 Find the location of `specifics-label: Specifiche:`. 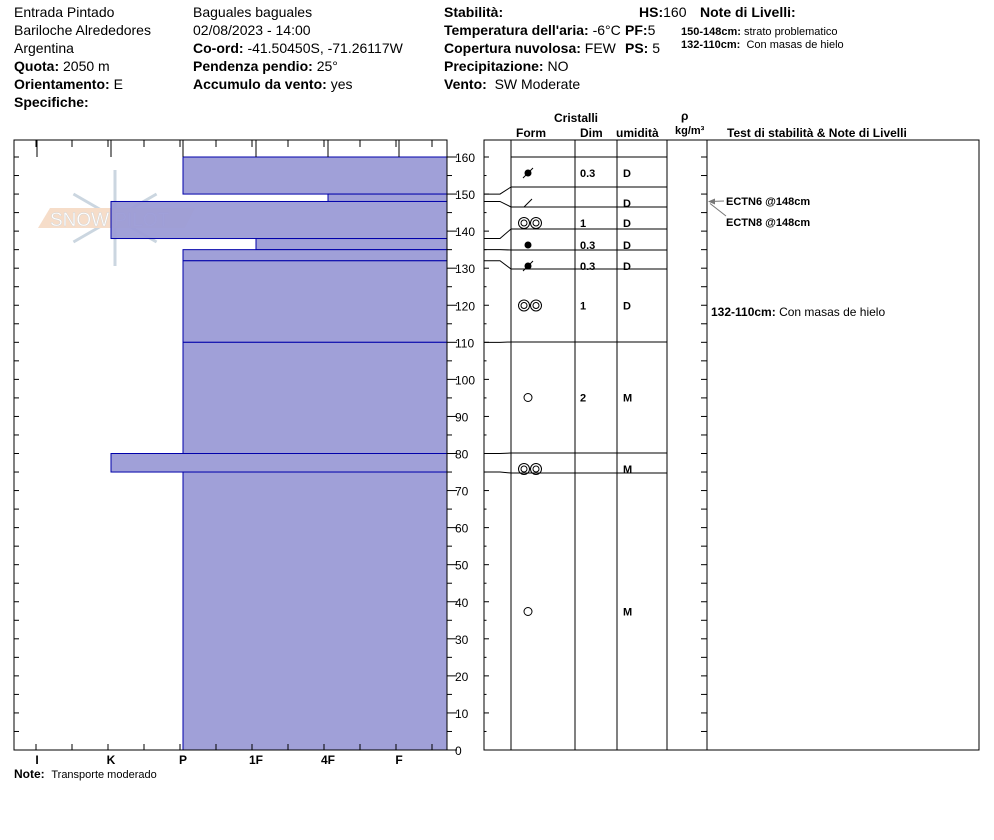

specifics-label: Specifiche: is located at coordinates (51, 102).